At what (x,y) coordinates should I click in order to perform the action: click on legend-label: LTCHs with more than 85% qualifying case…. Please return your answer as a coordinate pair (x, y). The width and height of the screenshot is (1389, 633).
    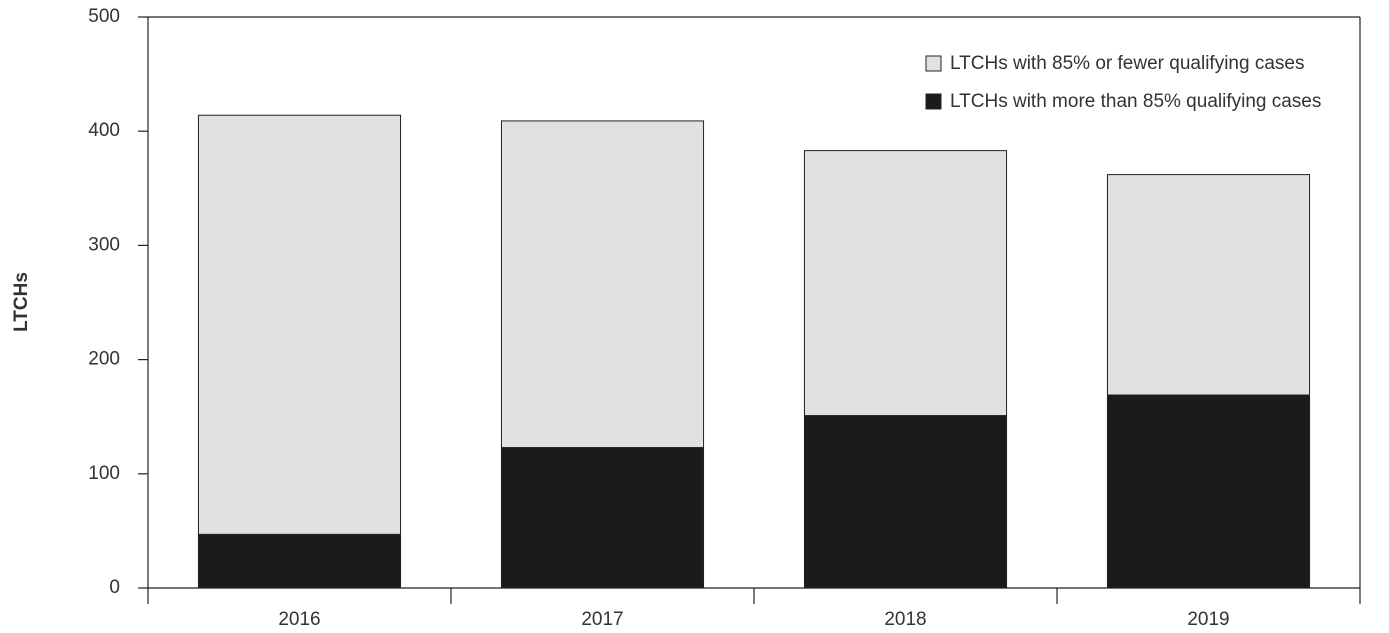
    Looking at the image, I should click on (1135, 101).